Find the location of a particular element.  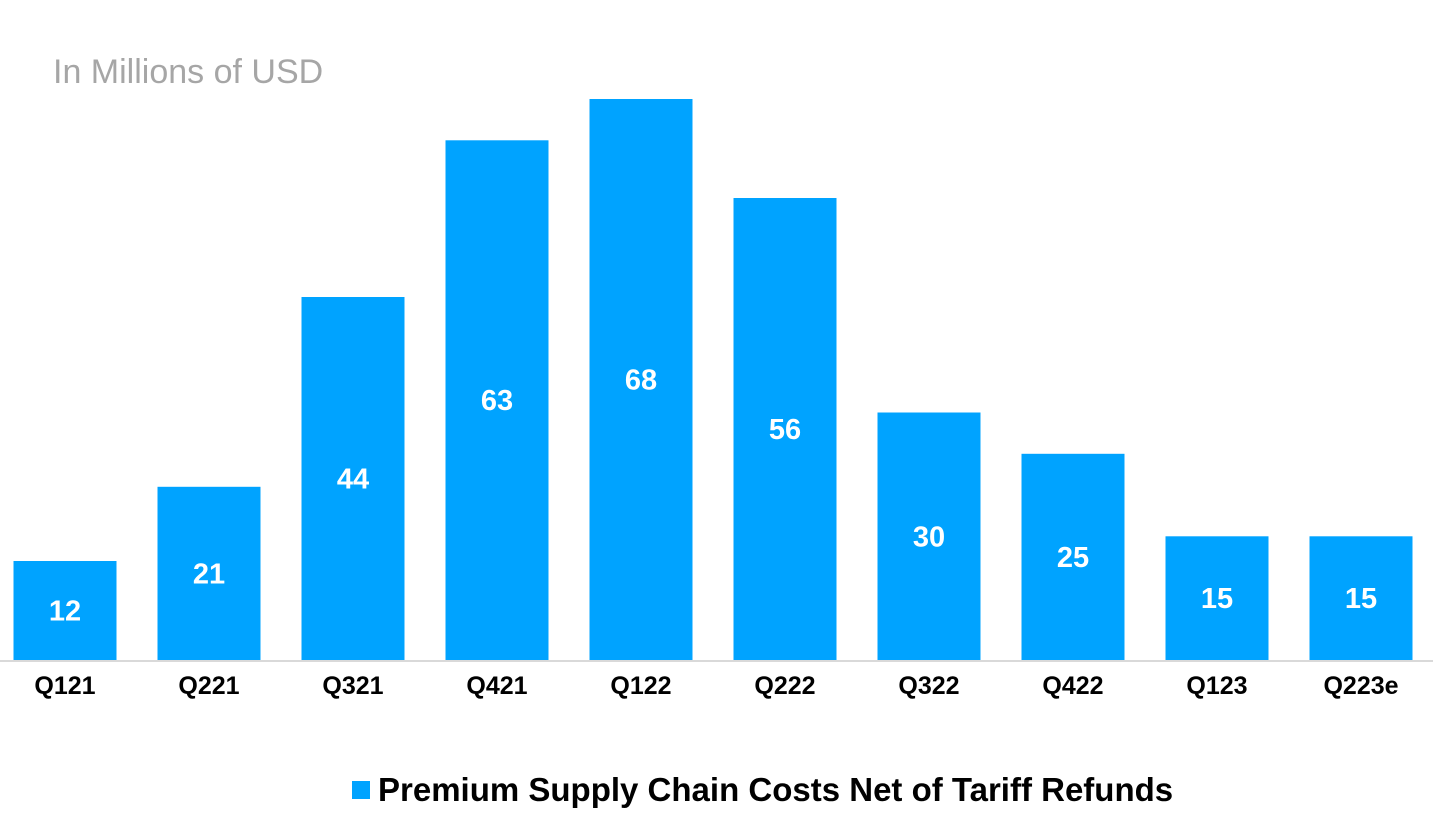

data-label-q222: 56 is located at coordinates (785, 430).